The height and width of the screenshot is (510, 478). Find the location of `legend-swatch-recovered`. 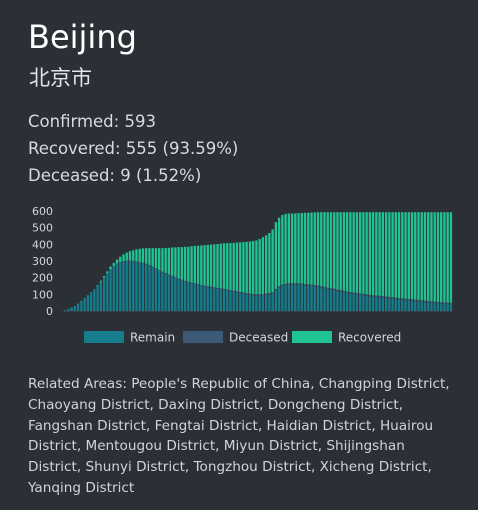

legend-swatch-recovered is located at coordinates (312, 337).